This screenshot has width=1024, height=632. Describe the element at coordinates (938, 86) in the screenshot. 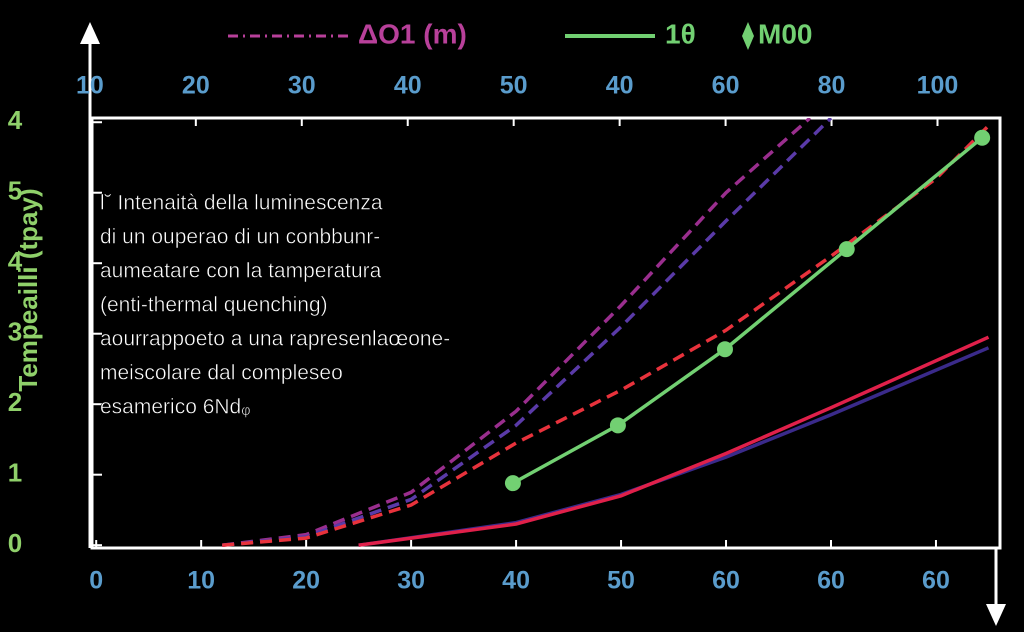

I see `x2-tick-label: 100` at that location.